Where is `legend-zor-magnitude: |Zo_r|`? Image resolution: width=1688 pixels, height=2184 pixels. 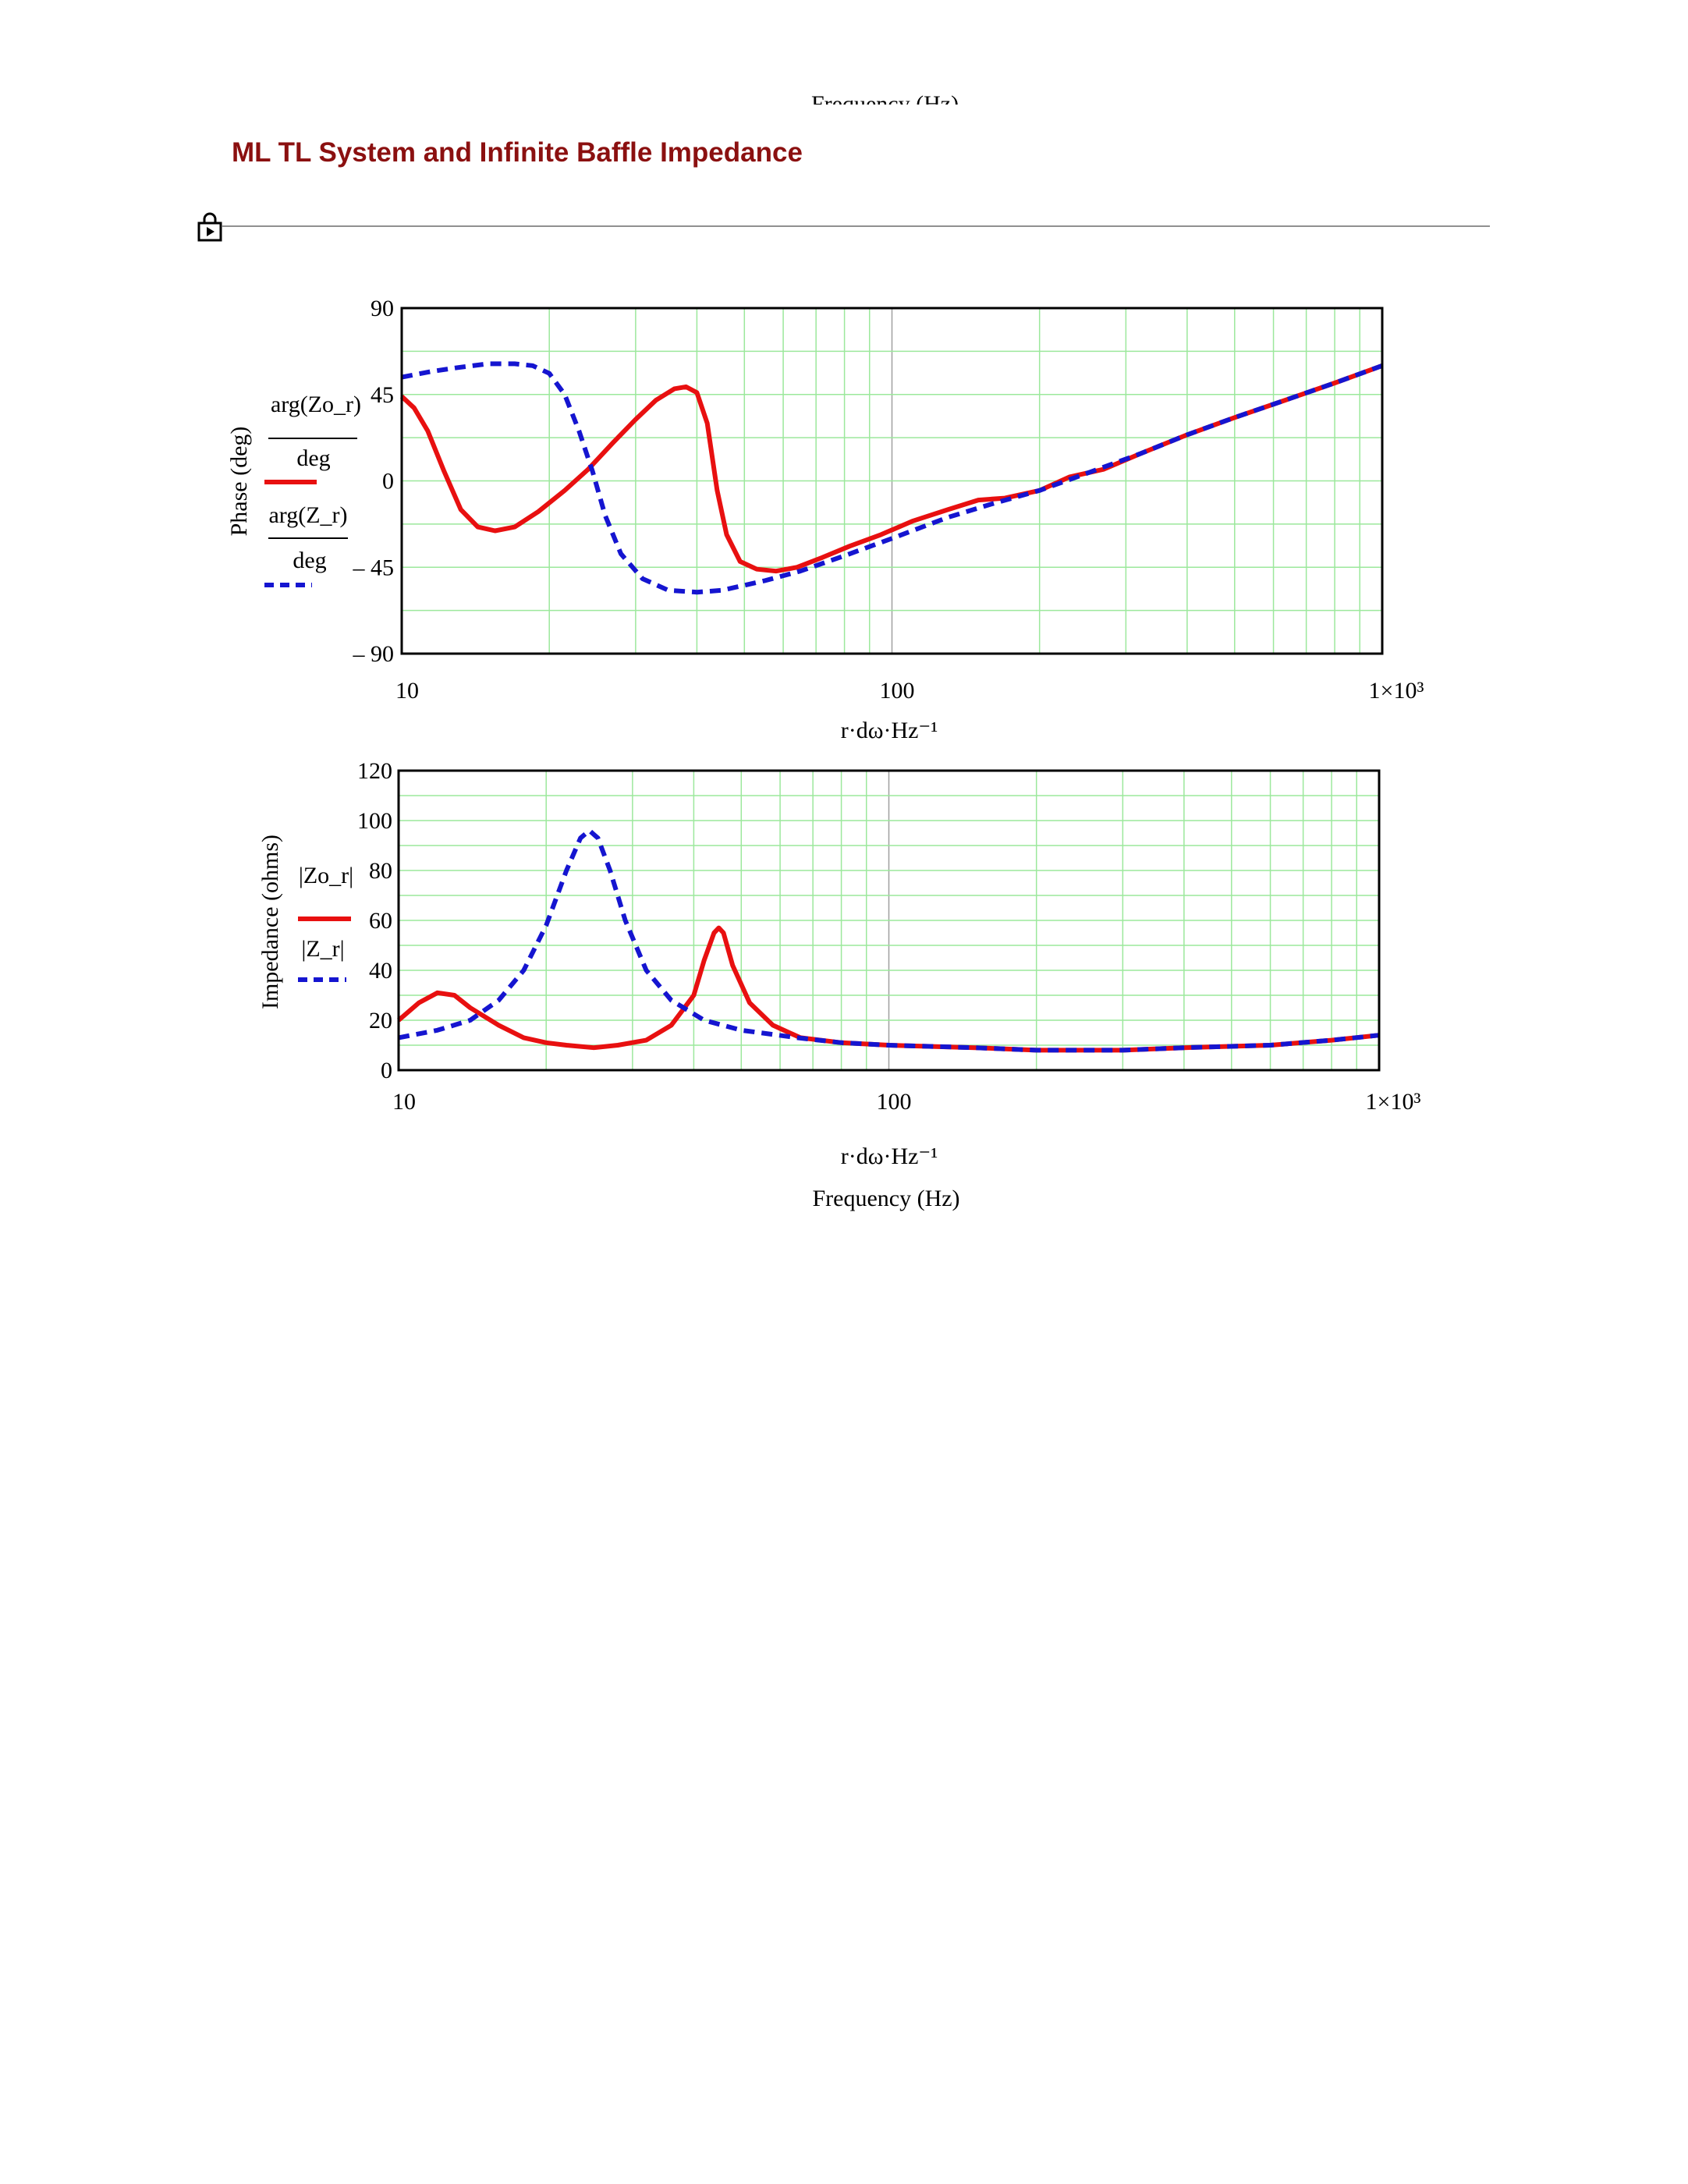 legend-zor-magnitude: |Zo_r| is located at coordinates (326, 875).